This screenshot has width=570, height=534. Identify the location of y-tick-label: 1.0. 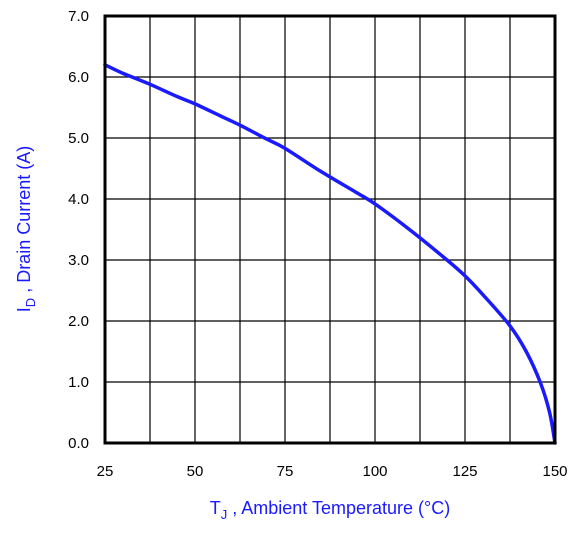
(78, 382).